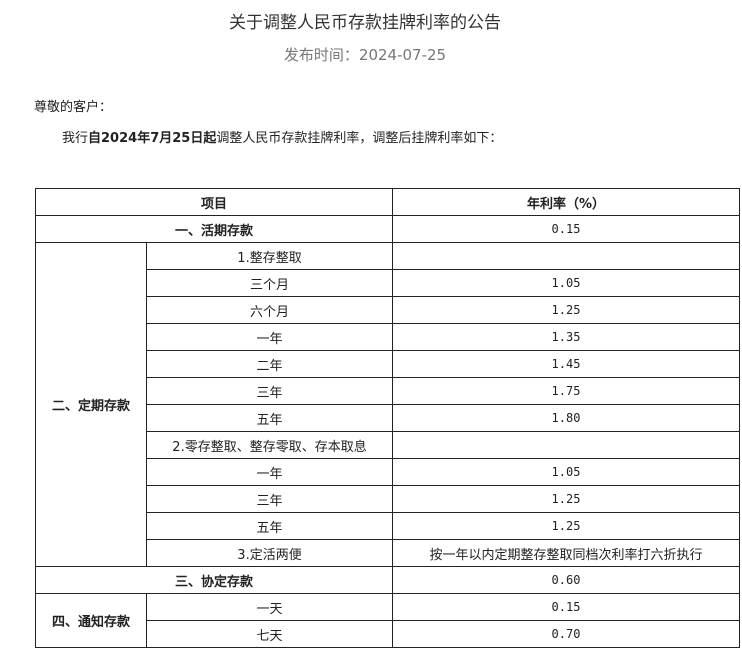 The image size is (742, 666). I want to click on item-cell: 七天, so click(269, 634).